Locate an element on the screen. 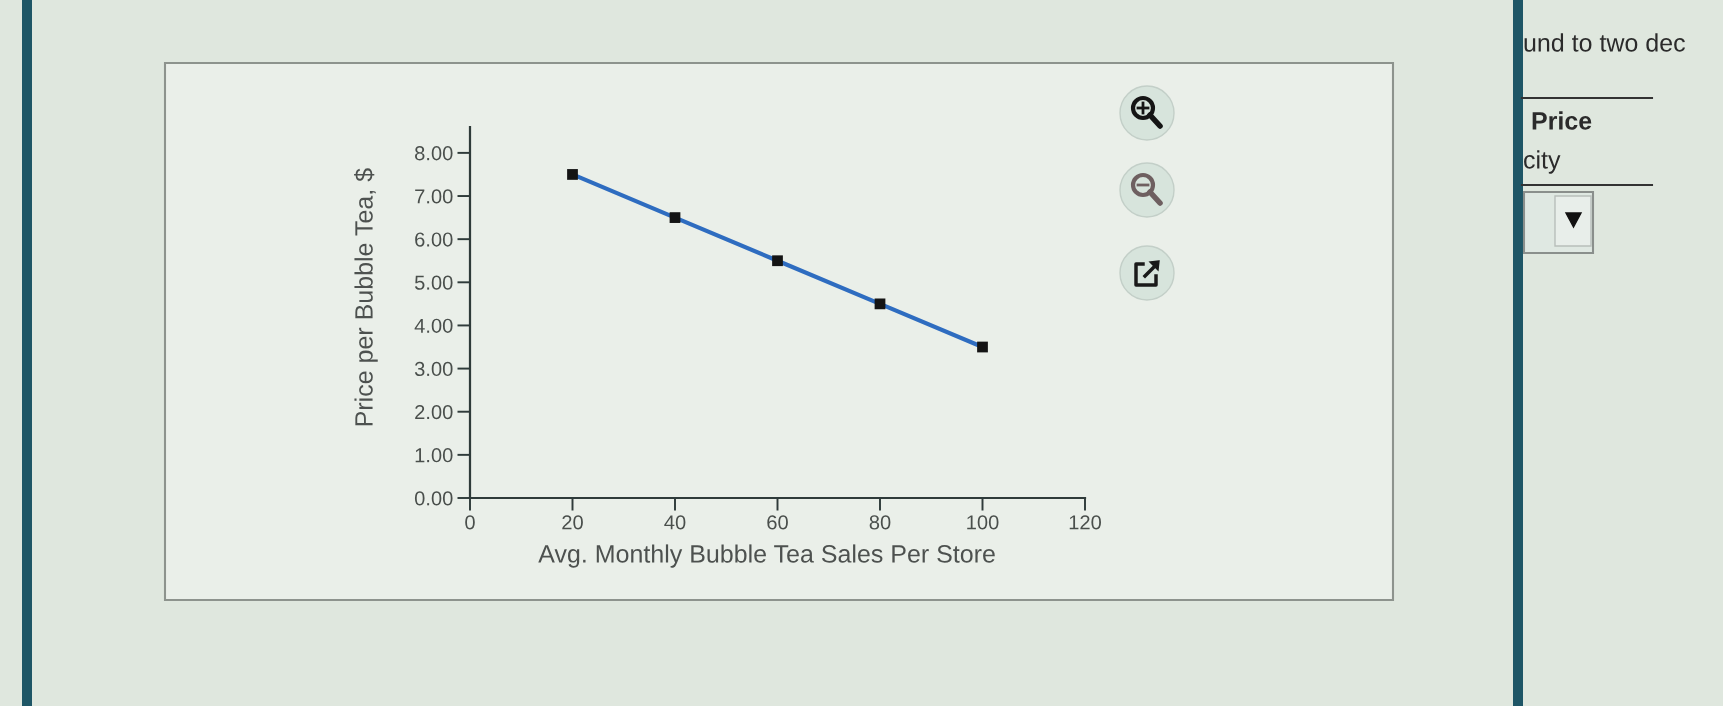 Image resolution: width=1723 pixels, height=706 pixels. text: Price is located at coordinates (1562, 120).